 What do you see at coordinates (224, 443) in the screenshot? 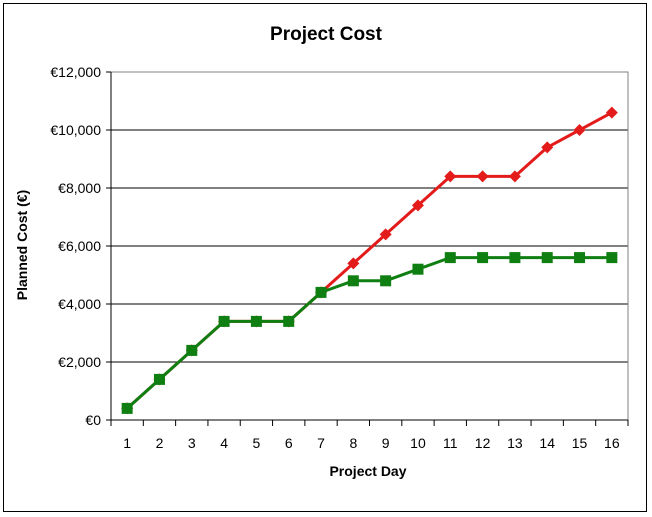
I see `x-tick-label: 4` at bounding box center [224, 443].